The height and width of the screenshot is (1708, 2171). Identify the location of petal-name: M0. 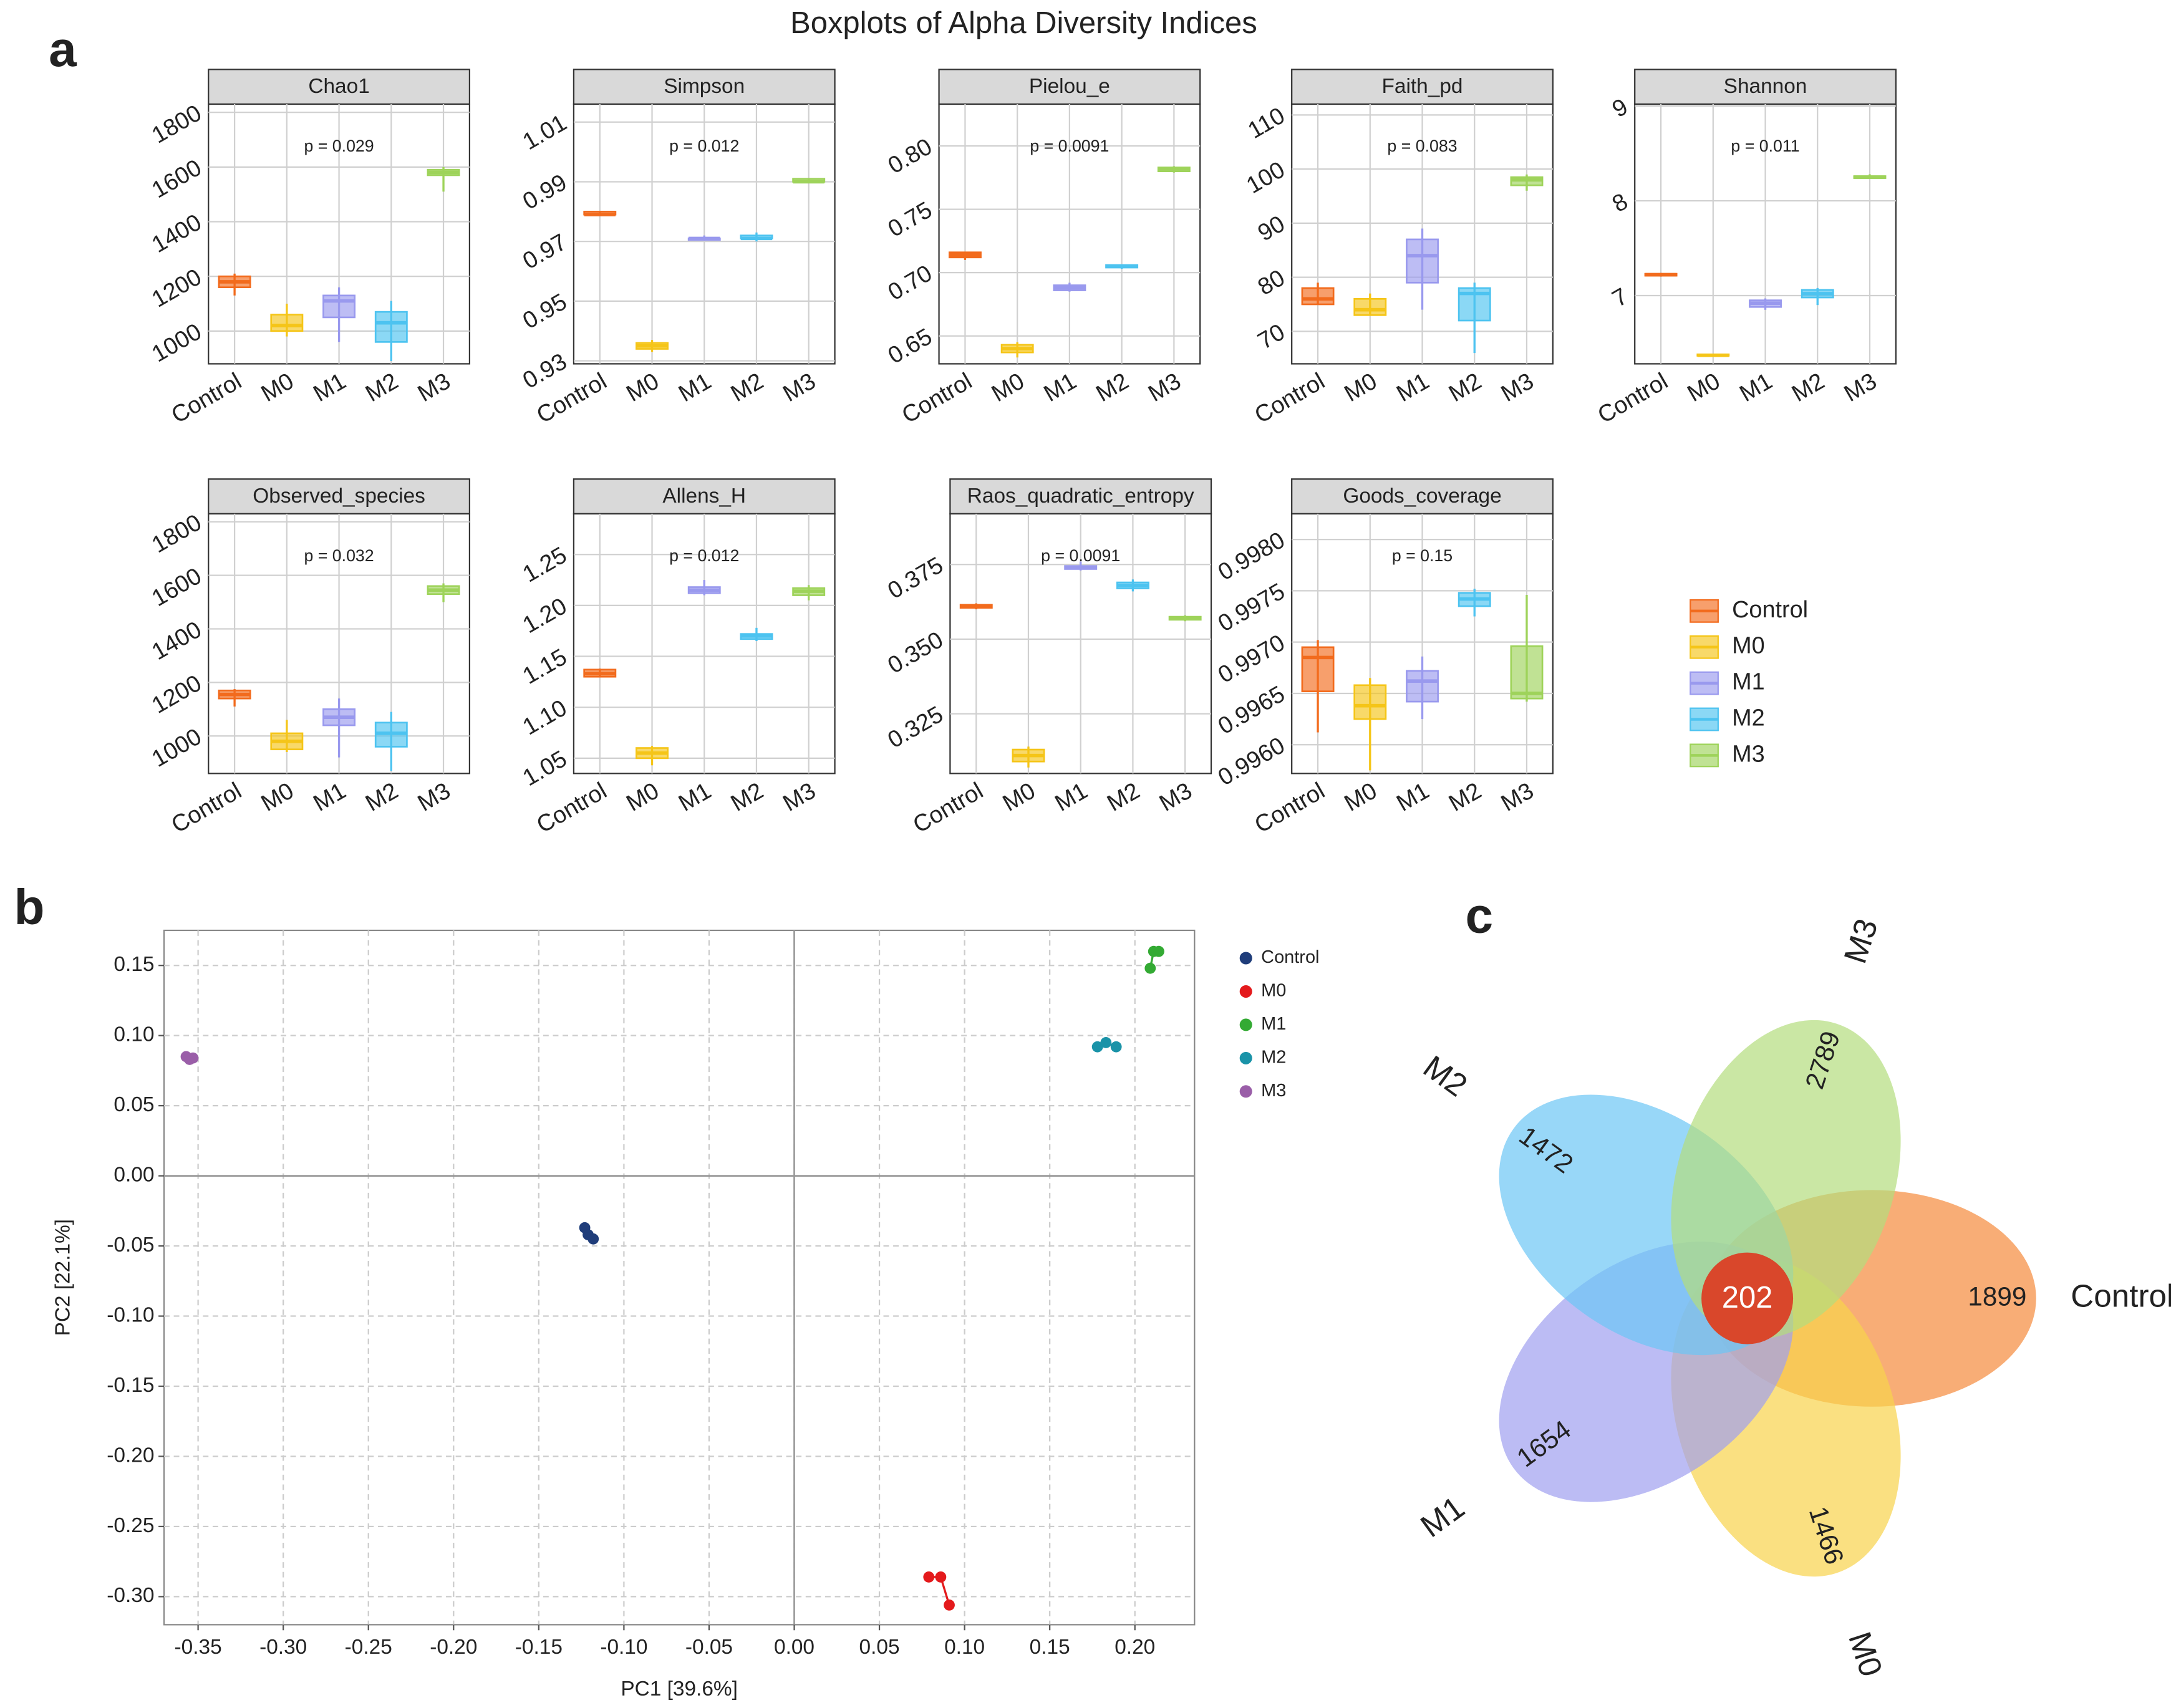
(1865, 1654).